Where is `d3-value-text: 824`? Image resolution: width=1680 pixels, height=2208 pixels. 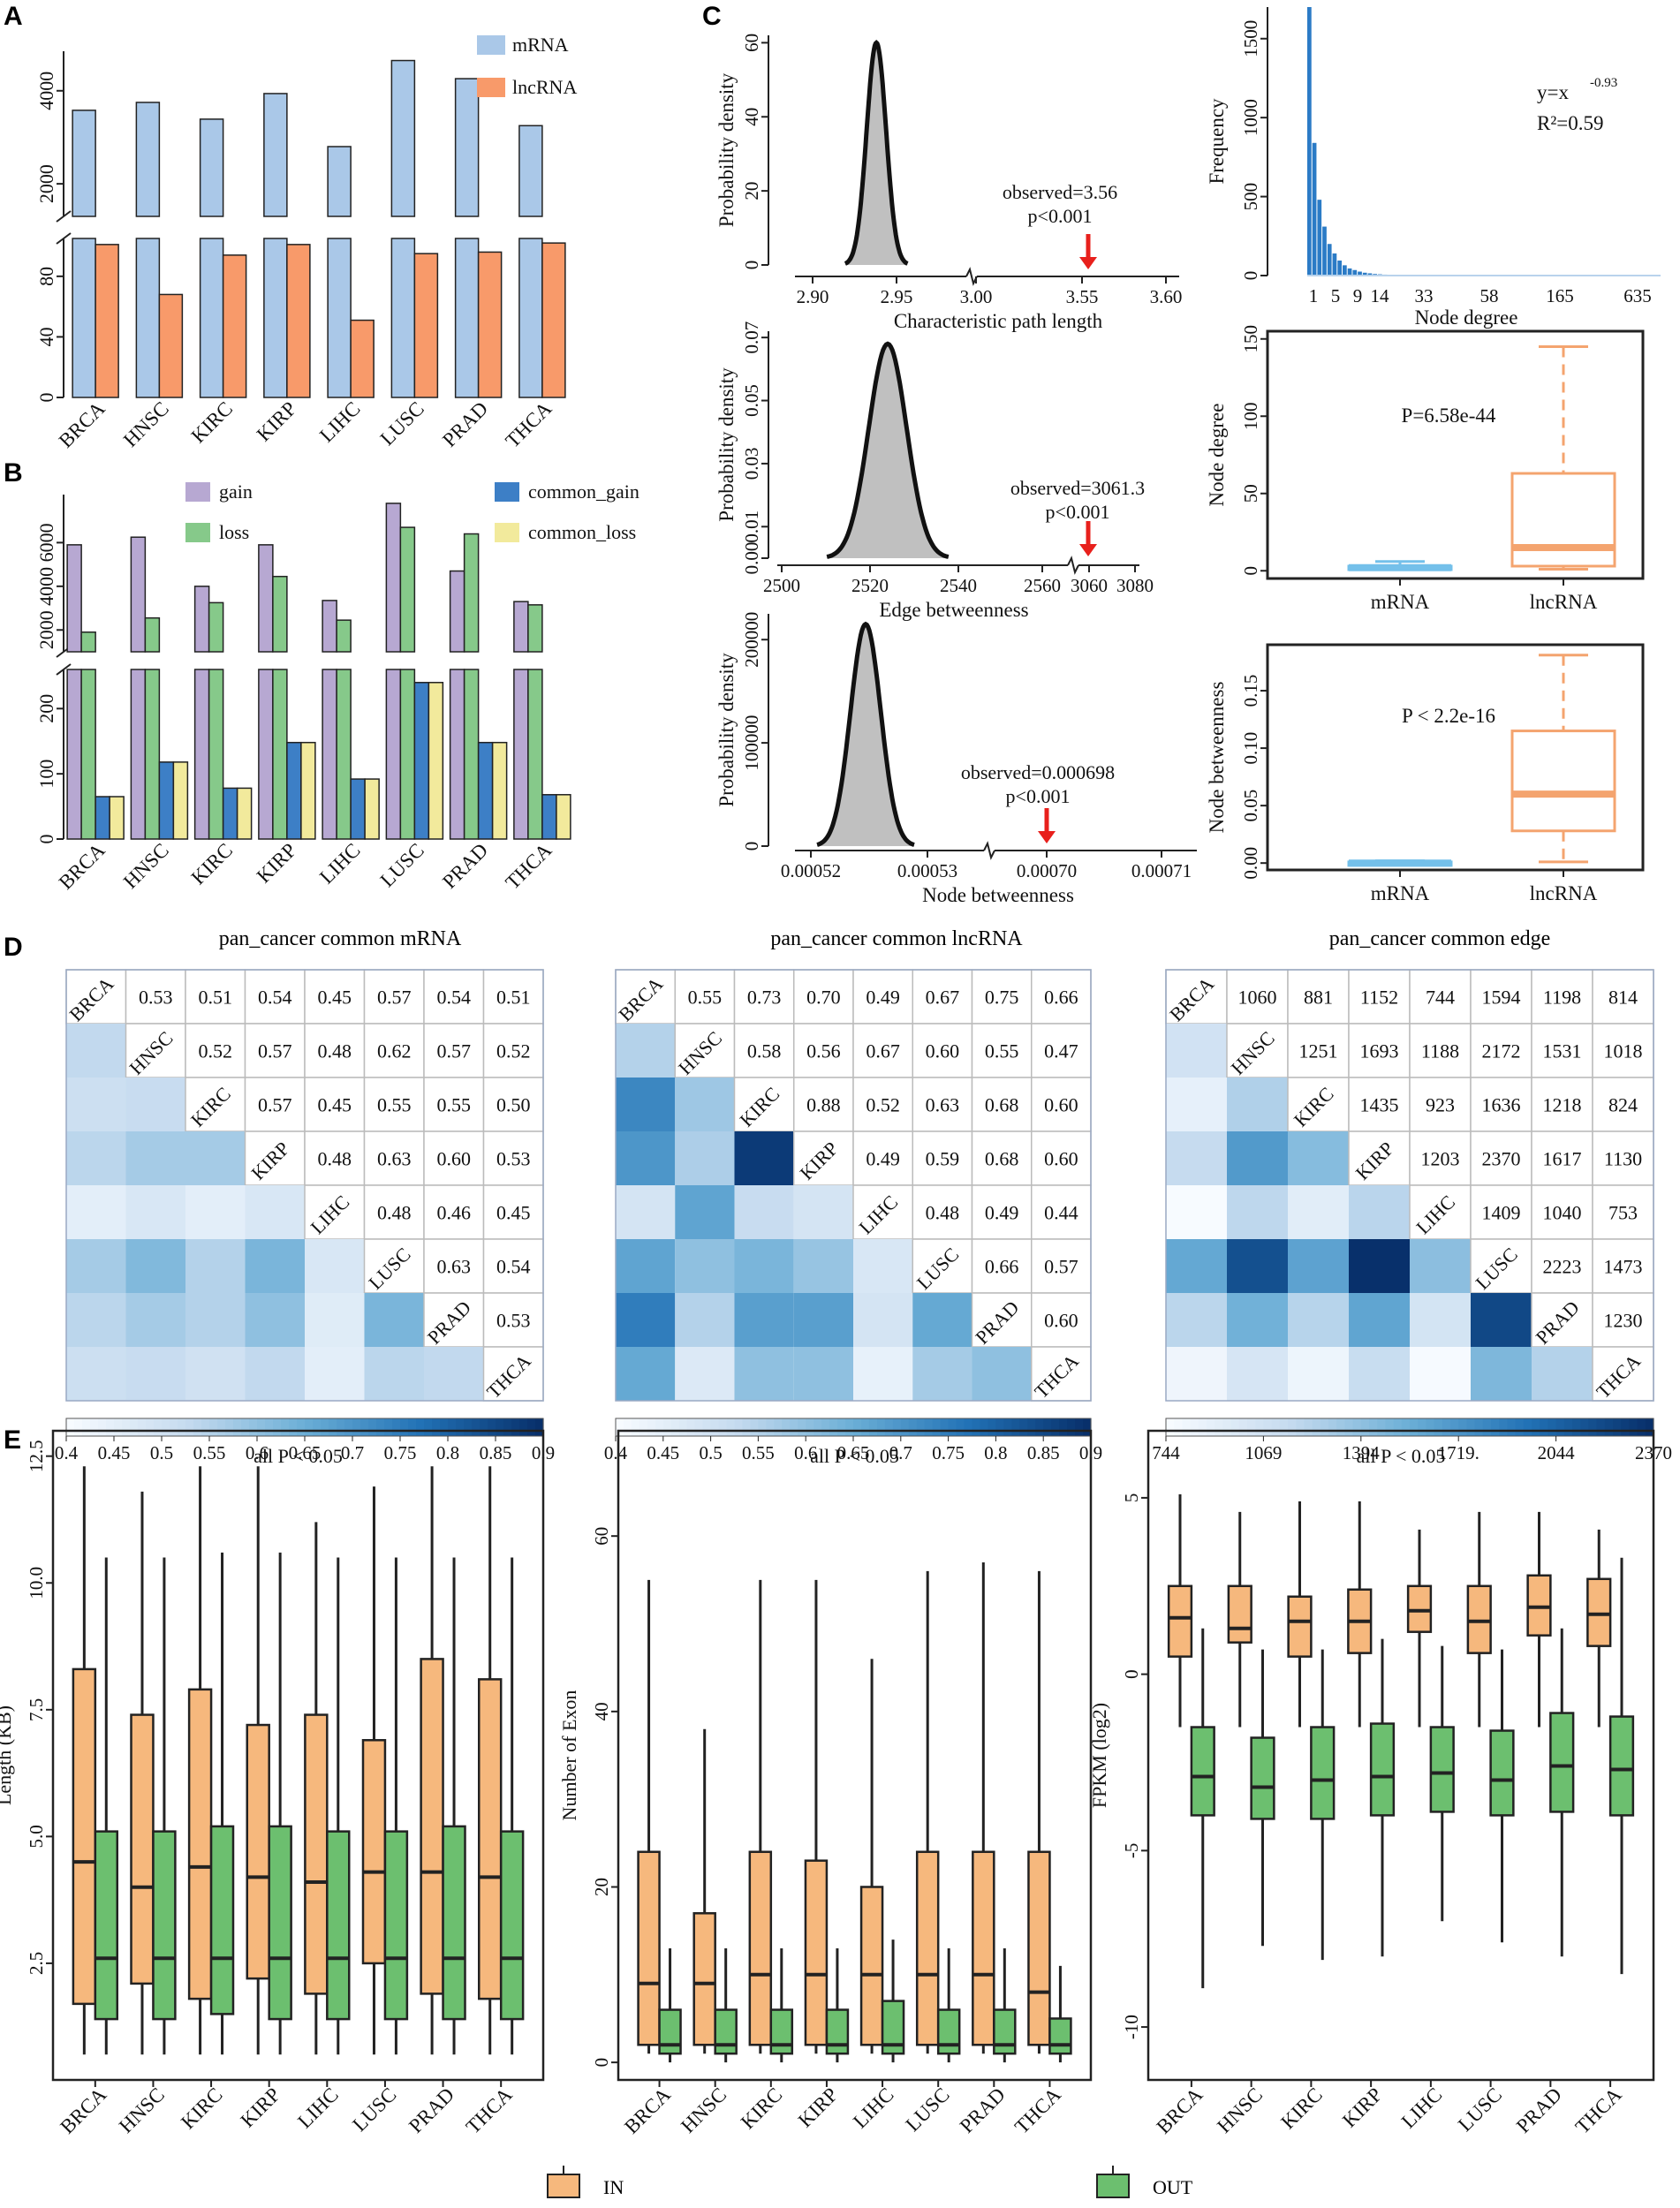
d3-value-text: 824 is located at coordinates (1623, 1105).